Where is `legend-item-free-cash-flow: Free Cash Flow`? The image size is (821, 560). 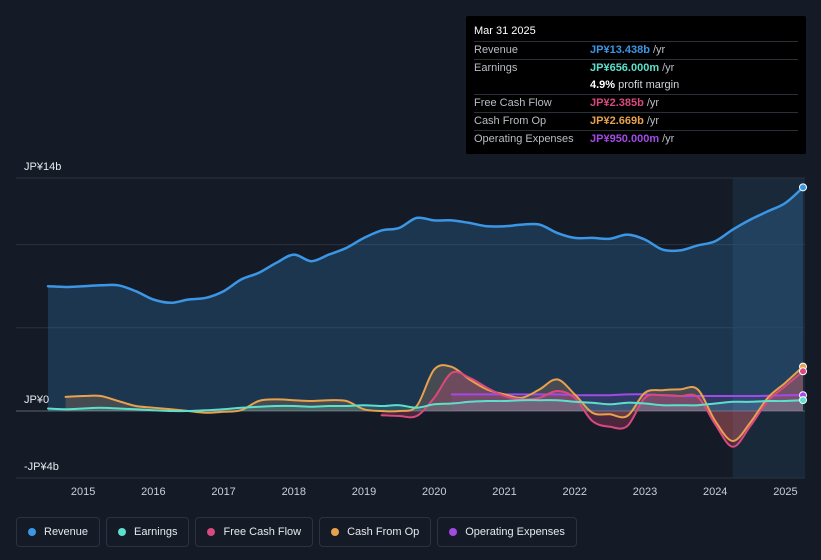 legend-item-free-cash-flow: Free Cash Flow is located at coordinates (254, 532).